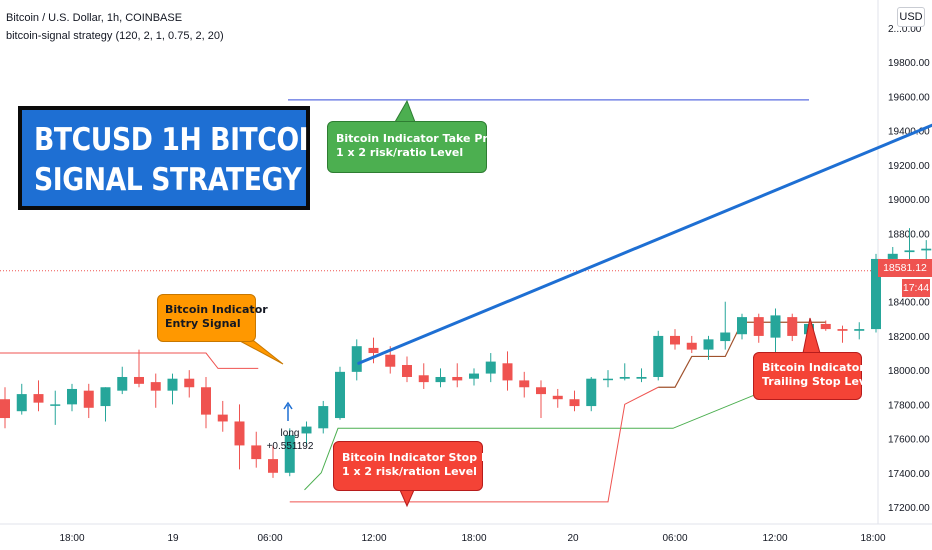 The height and width of the screenshot is (550, 932). I want to click on countdown-tag: 17:44, so click(916, 288).